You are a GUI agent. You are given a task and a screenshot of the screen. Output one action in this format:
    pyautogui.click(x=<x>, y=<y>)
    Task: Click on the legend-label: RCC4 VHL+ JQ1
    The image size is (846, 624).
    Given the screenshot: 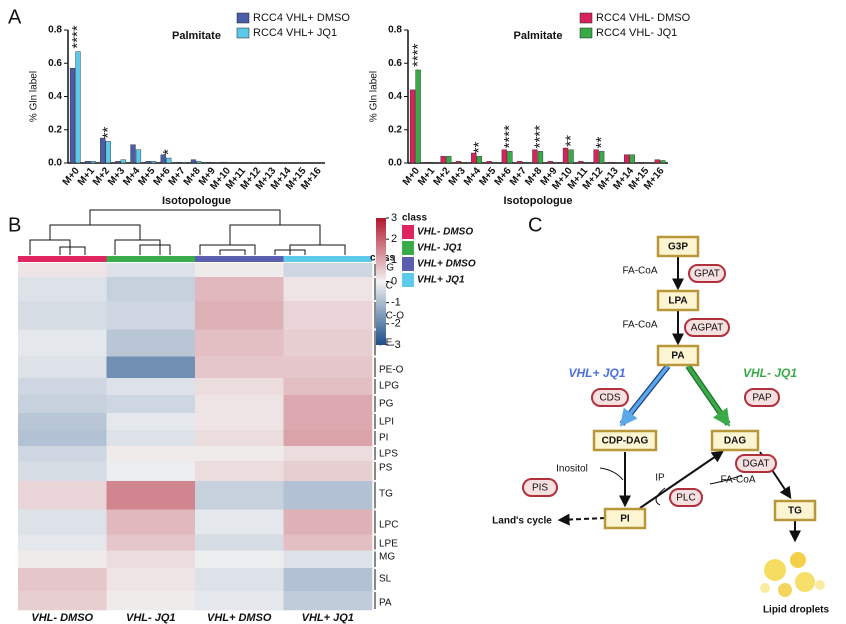 What is the action you would take?
    pyautogui.click(x=295, y=33)
    